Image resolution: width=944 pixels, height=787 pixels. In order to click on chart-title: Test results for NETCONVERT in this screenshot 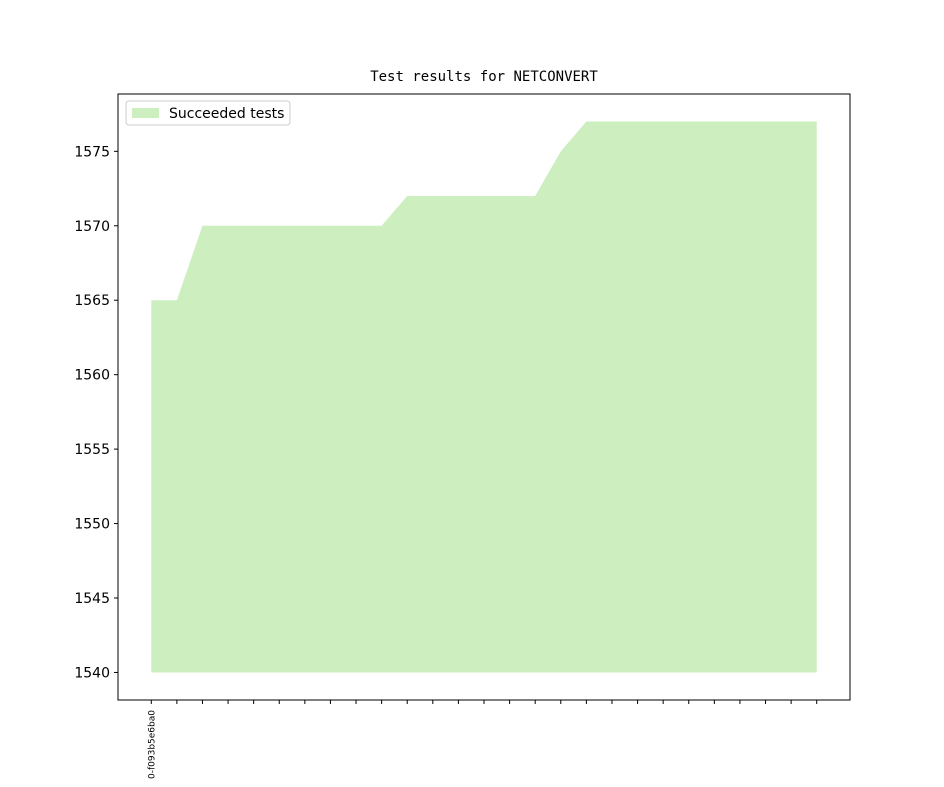, I will do `click(484, 77)`.